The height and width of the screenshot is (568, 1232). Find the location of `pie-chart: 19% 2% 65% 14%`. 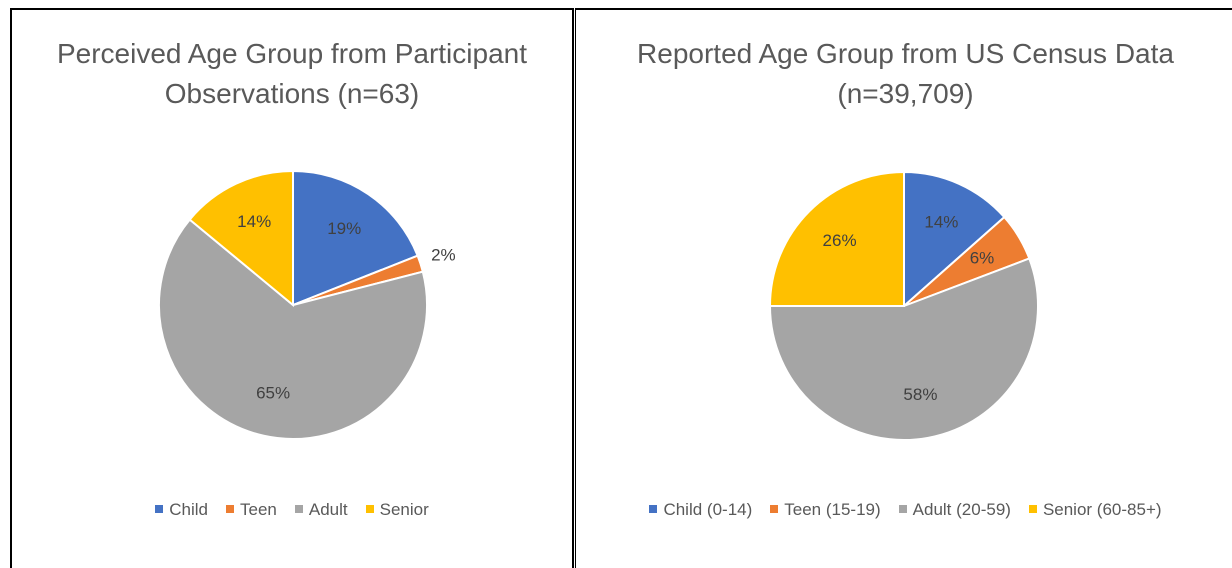

pie-chart: 19% 2% 65% 14% is located at coordinates (307, 304).